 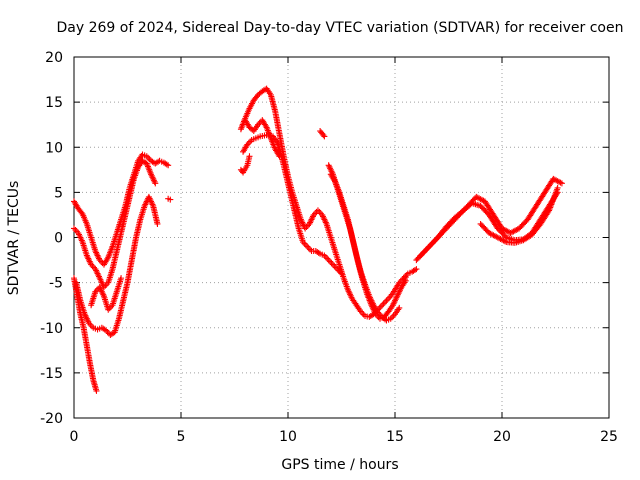 I want to click on x-tick-labels: 0 5 10 15 20 25, so click(x=344, y=437).